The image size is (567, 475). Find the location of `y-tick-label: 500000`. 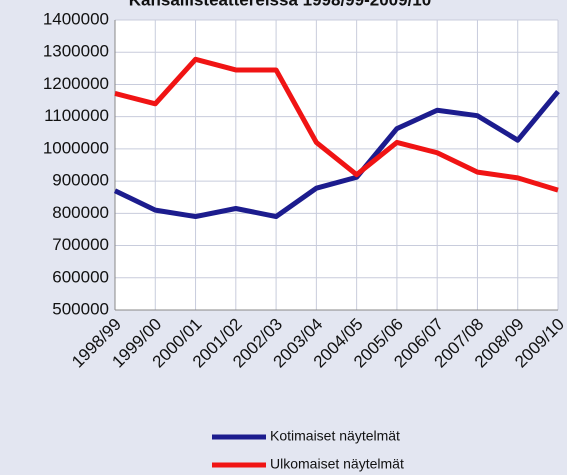

y-tick-label: 500000 is located at coordinates (80, 308).